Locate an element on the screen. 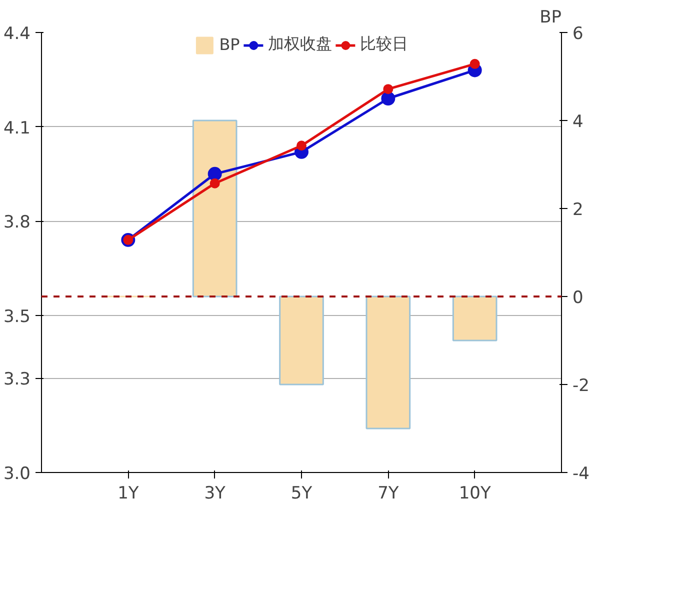 The height and width of the screenshot is (609, 690). y-tick-label: 3.8 is located at coordinates (17, 222).